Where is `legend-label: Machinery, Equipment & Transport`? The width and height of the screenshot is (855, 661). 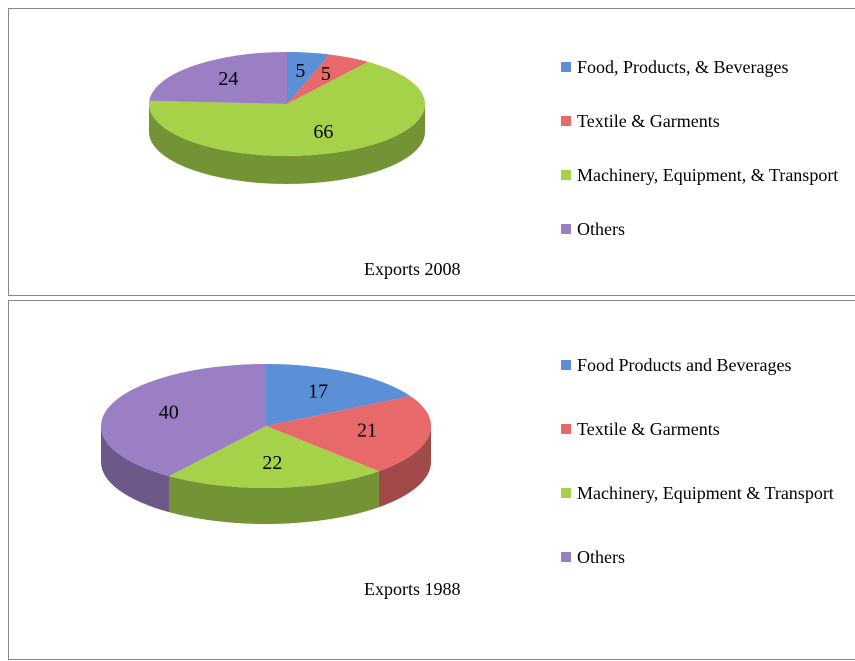 legend-label: Machinery, Equipment & Transport is located at coordinates (705, 493).